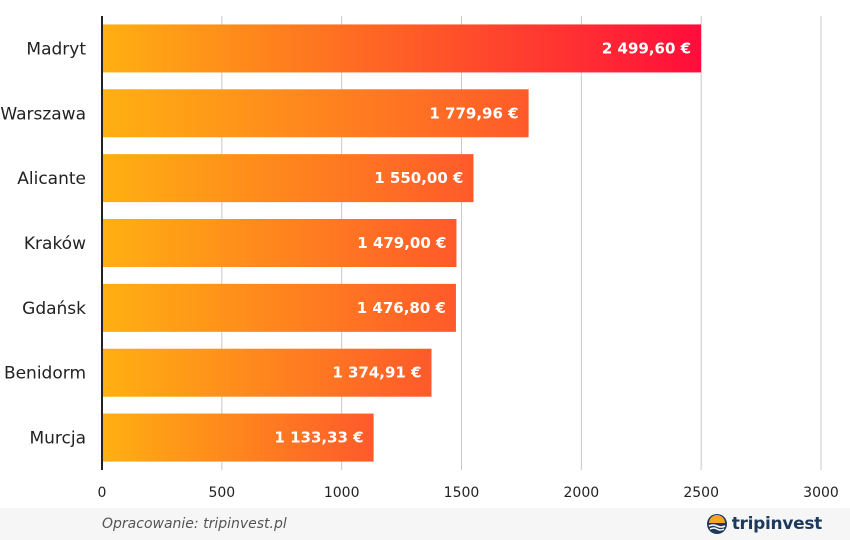  What do you see at coordinates (51, 179) in the screenshot?
I see `category-label: Alicante` at bounding box center [51, 179].